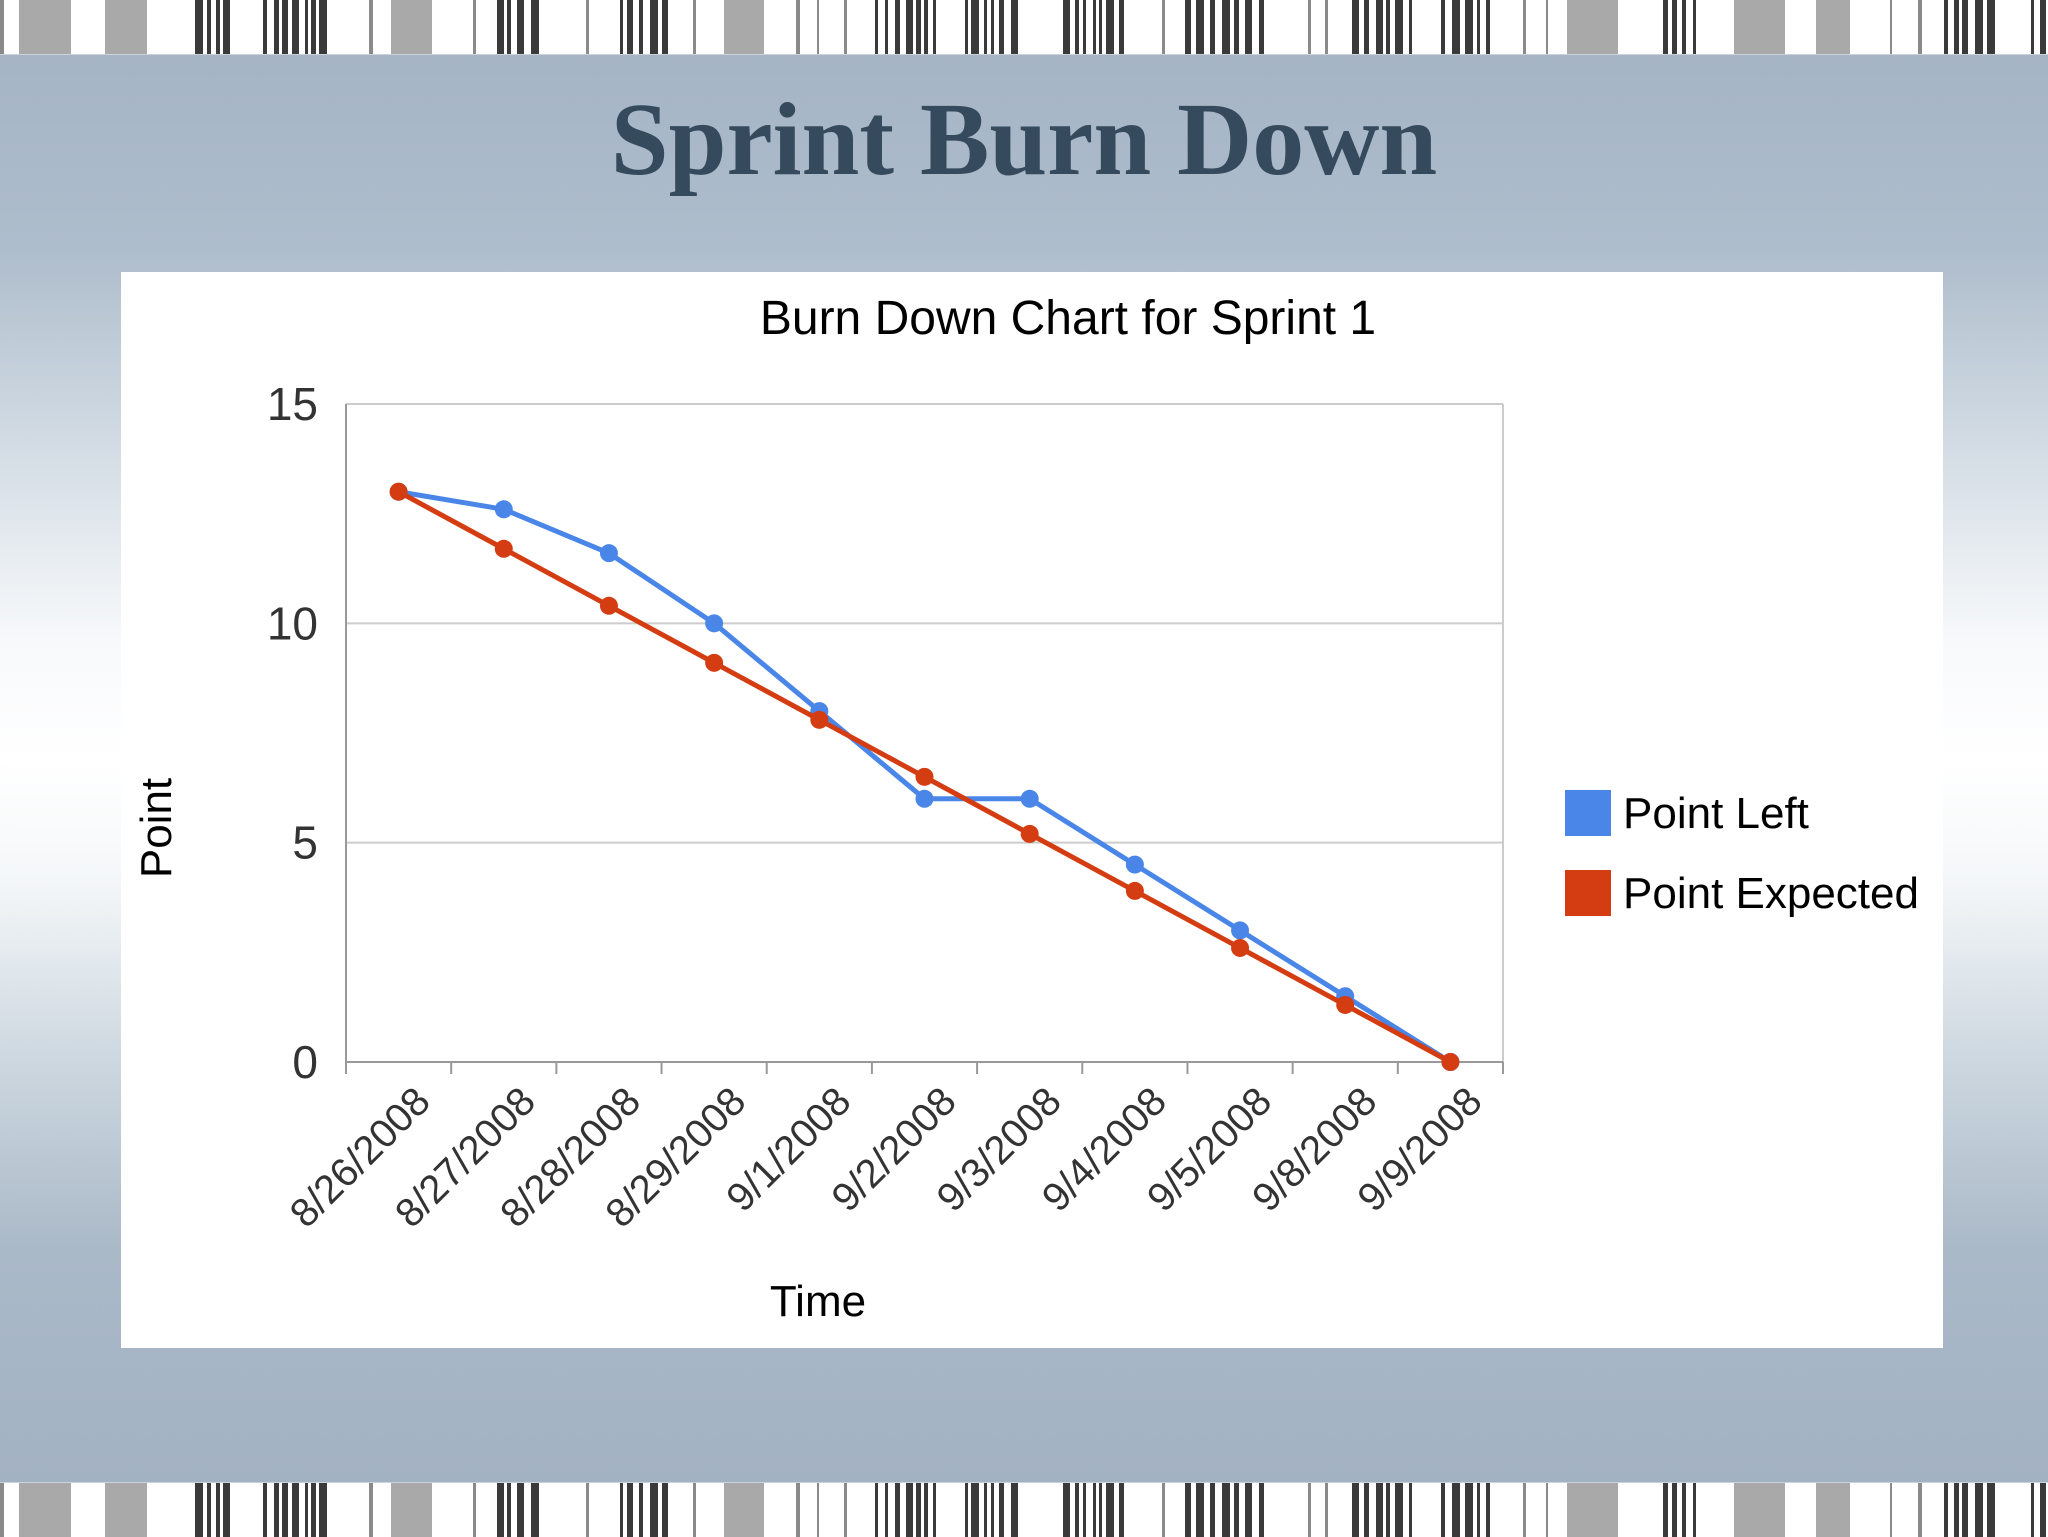  I want to click on slide-title: Sprint Burn Down, so click(1024, 139).